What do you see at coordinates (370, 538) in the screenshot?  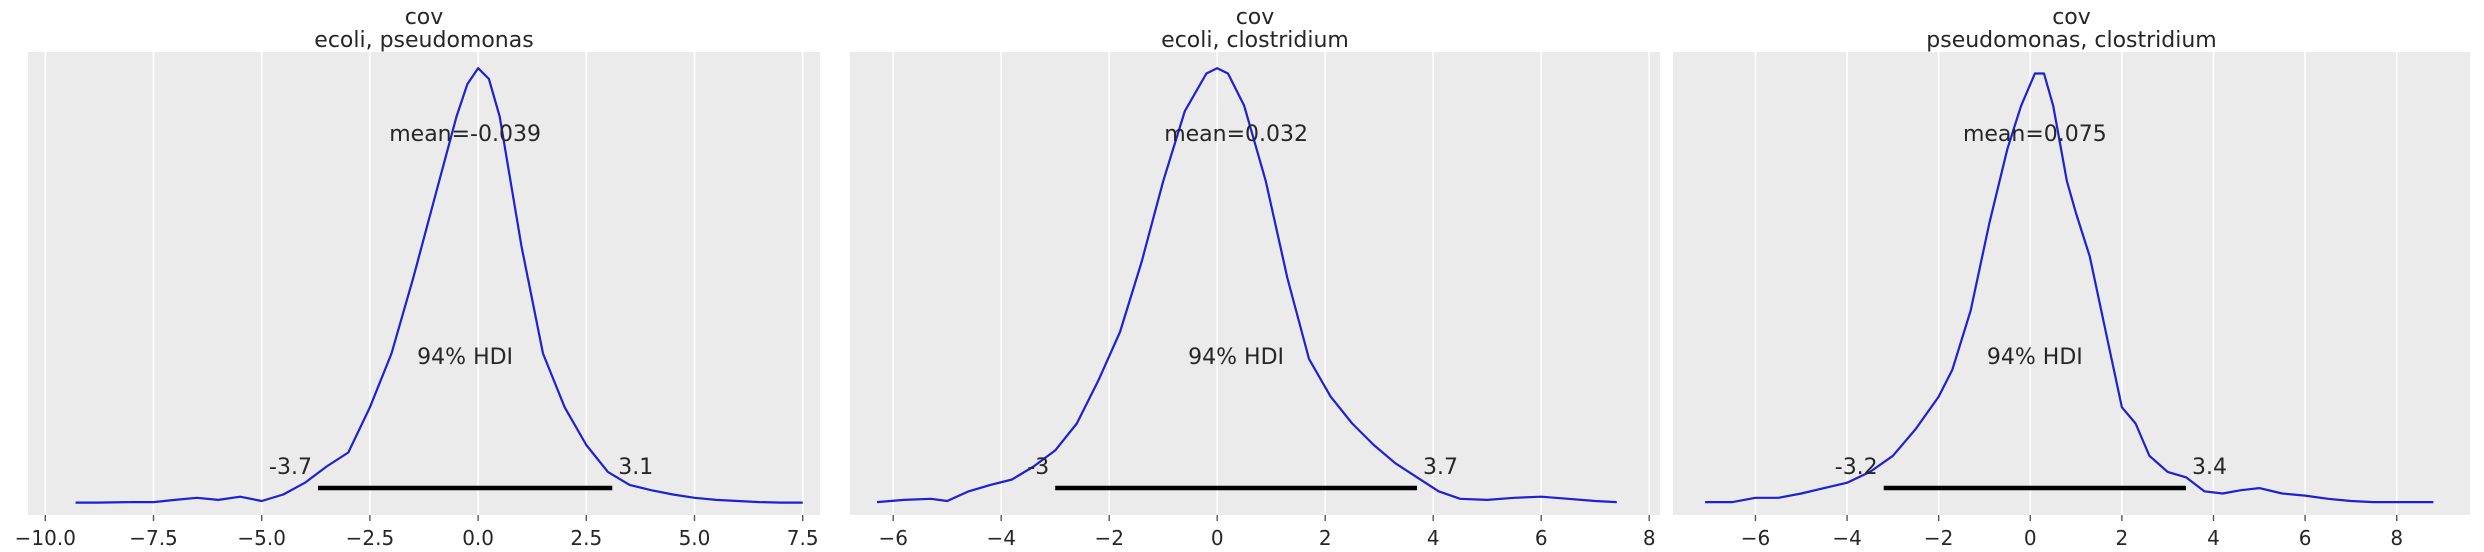 I see `x-tick-label: −2.5` at bounding box center [370, 538].